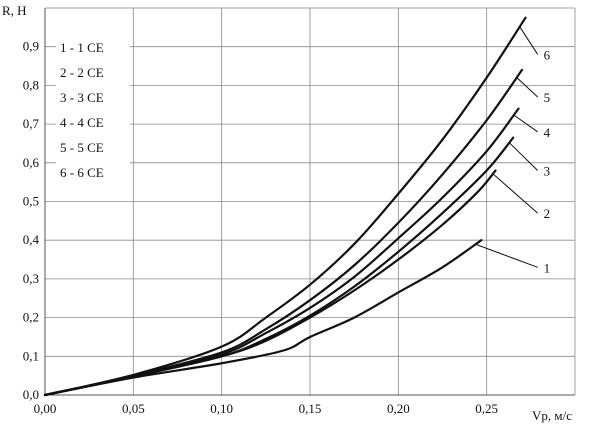 Image resolution: width=589 pixels, height=427 pixels. I want to click on y-tick-label: 0,5, so click(31, 201).